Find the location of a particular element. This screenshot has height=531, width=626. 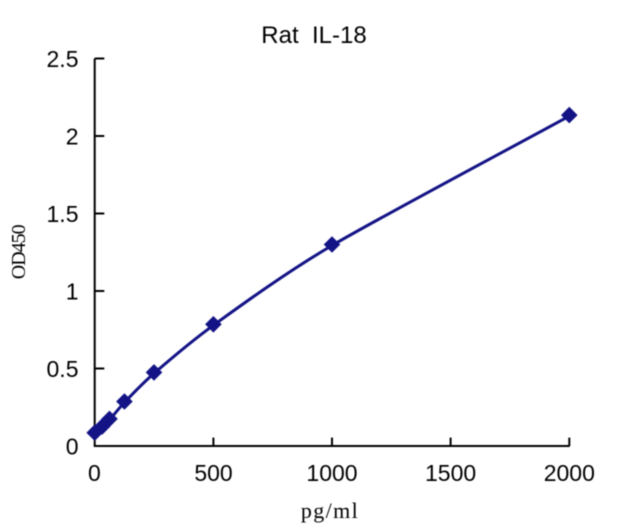

svg-text: OD450 is located at coordinates (19, 251).